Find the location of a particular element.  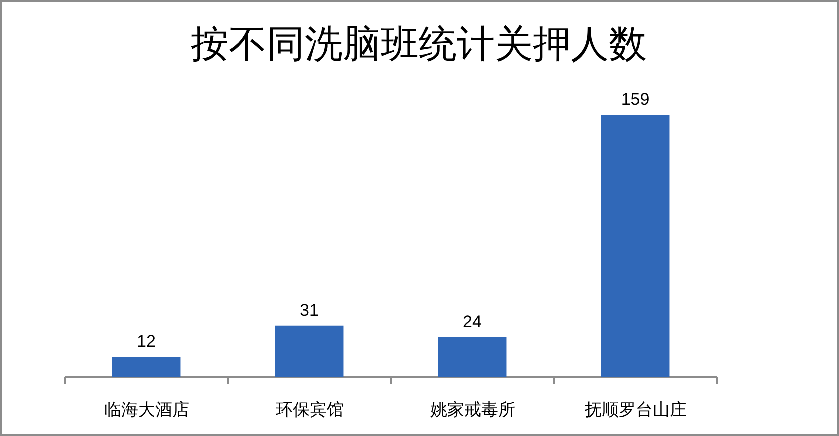

data-label: 159 is located at coordinates (635, 99).